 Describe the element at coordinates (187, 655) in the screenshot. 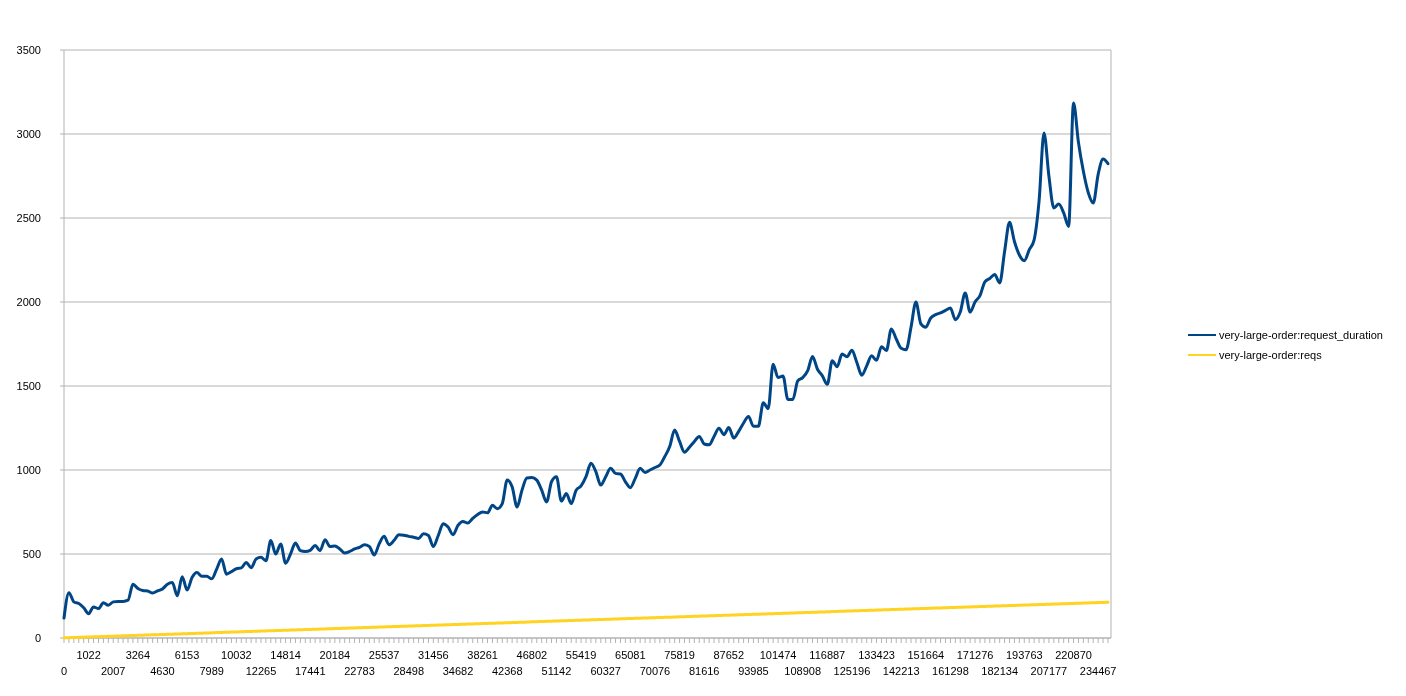

I see `x-tick-label: 6153` at that location.